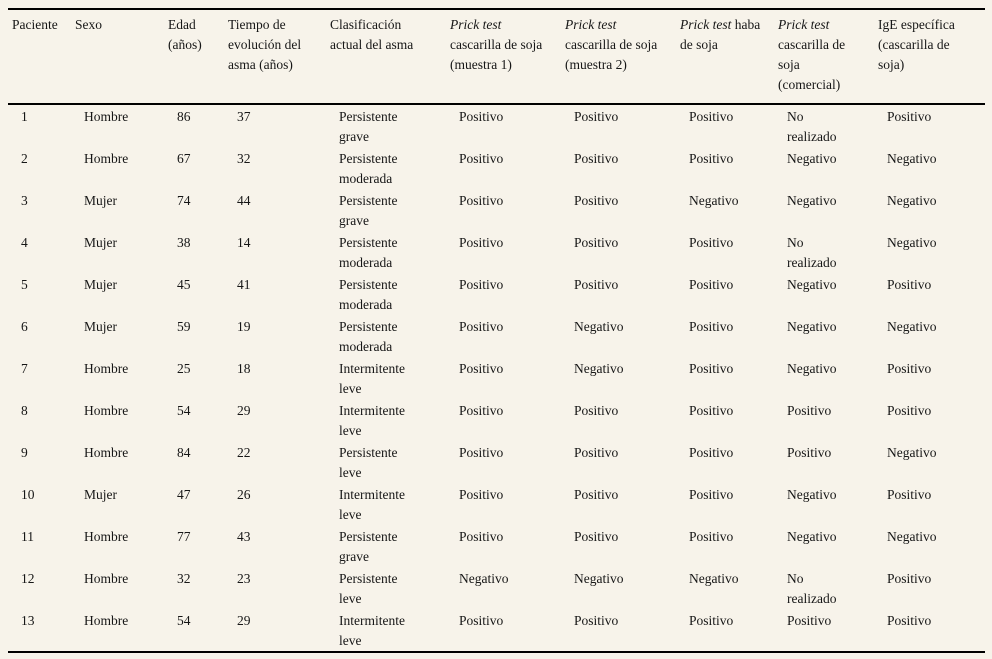  What do you see at coordinates (244, 452) in the screenshot?
I see `cell-tiempo-evolucion: 22` at bounding box center [244, 452].